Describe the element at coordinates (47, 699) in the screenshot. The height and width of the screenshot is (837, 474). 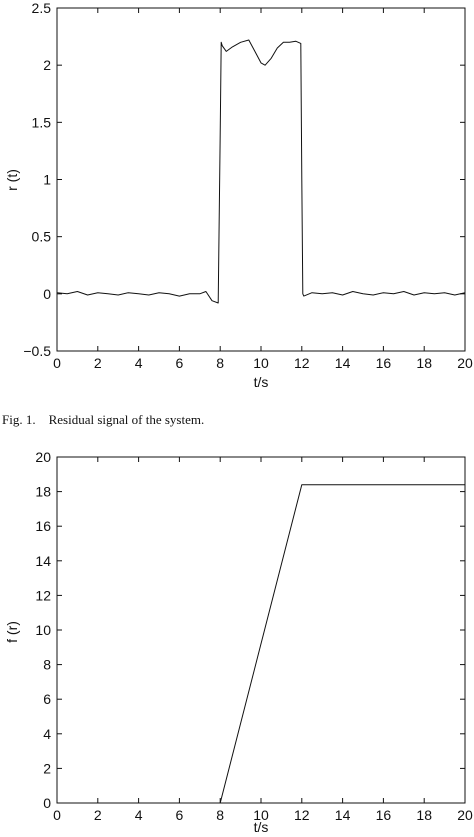
I see `y-tick-label: 6` at that location.